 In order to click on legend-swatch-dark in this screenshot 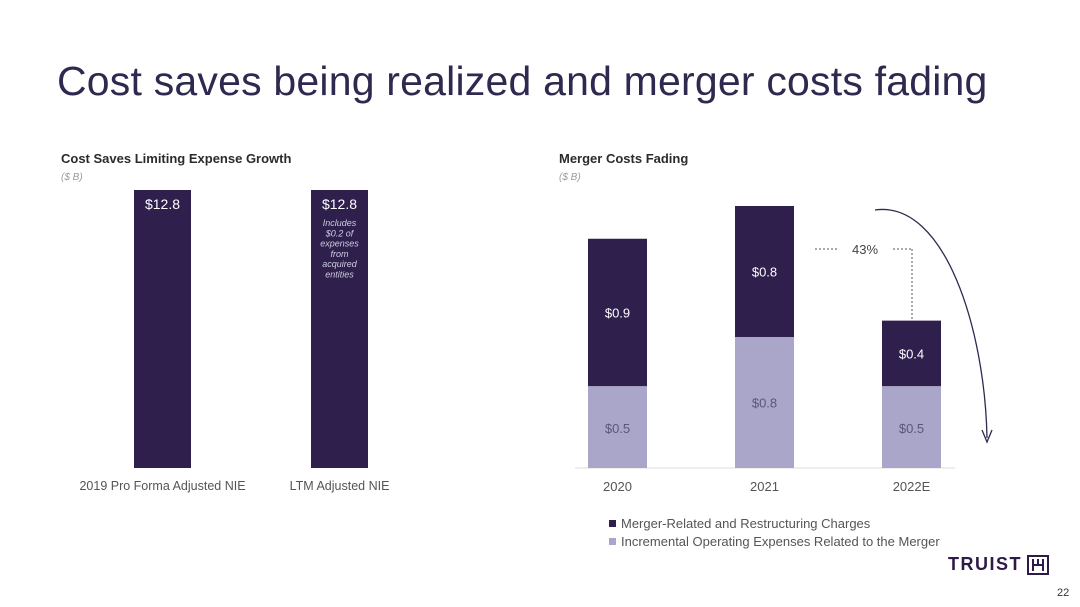, I will do `click(612, 523)`.